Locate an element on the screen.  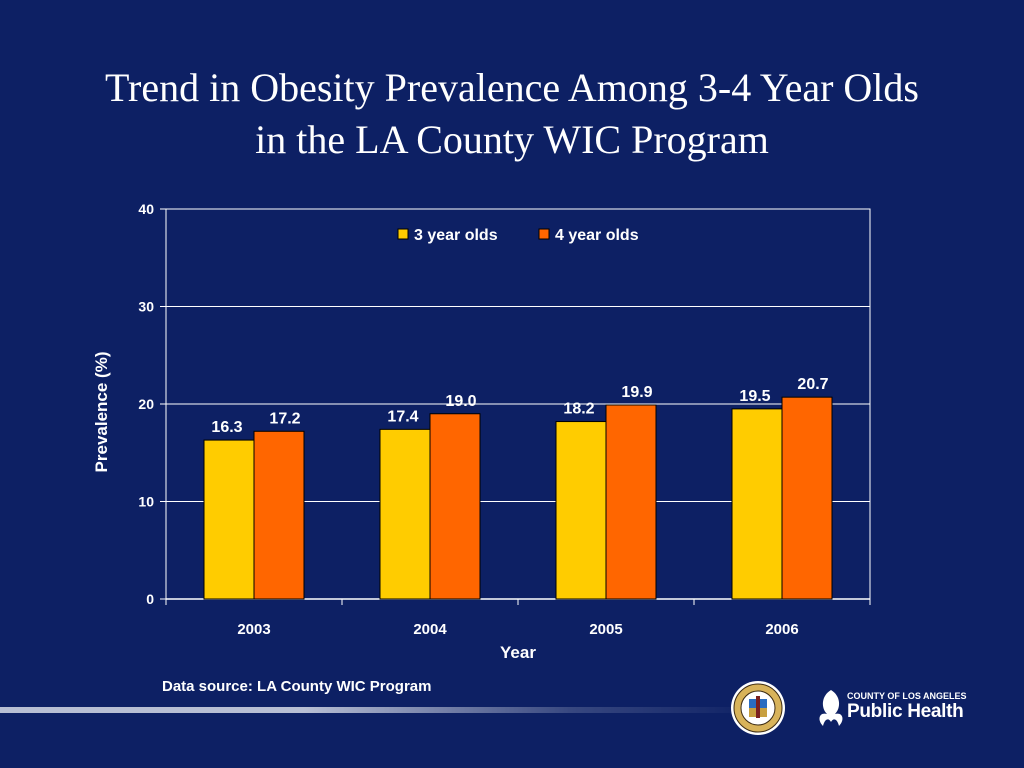
data-source-note: Data source: LA County WIC Program is located at coordinates (297, 686).